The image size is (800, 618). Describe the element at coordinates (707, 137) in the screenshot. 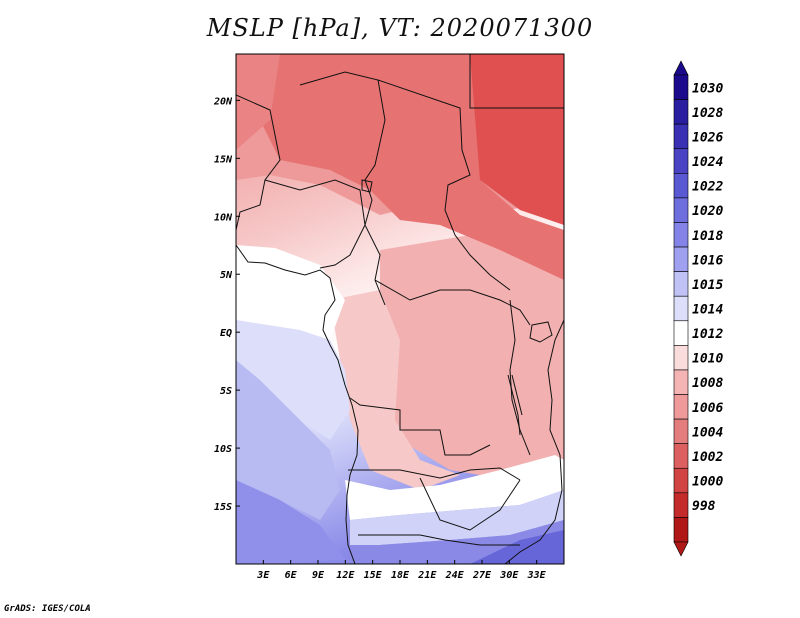

I see `colorbar-level-label: 1026` at that location.